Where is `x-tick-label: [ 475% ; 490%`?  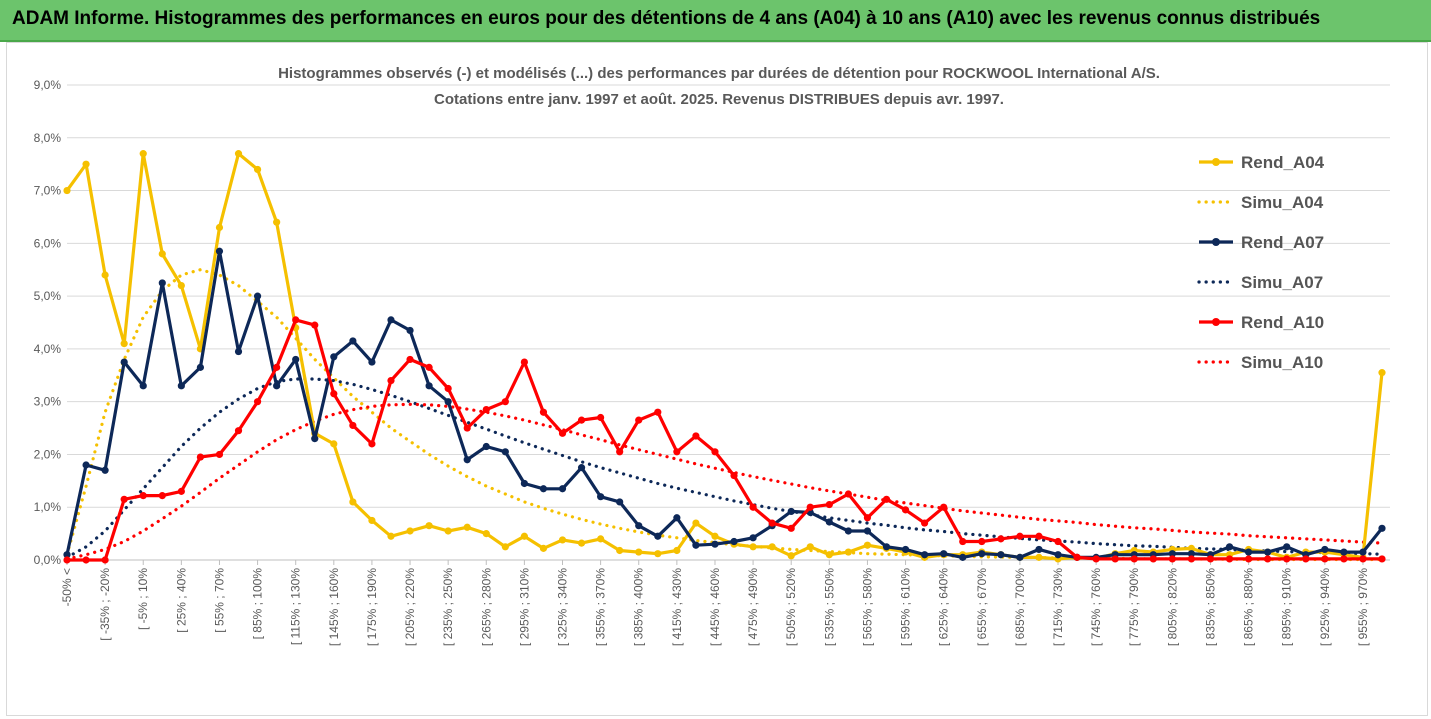 x-tick-label: [ 475% ; 490% is located at coordinates (753, 607).